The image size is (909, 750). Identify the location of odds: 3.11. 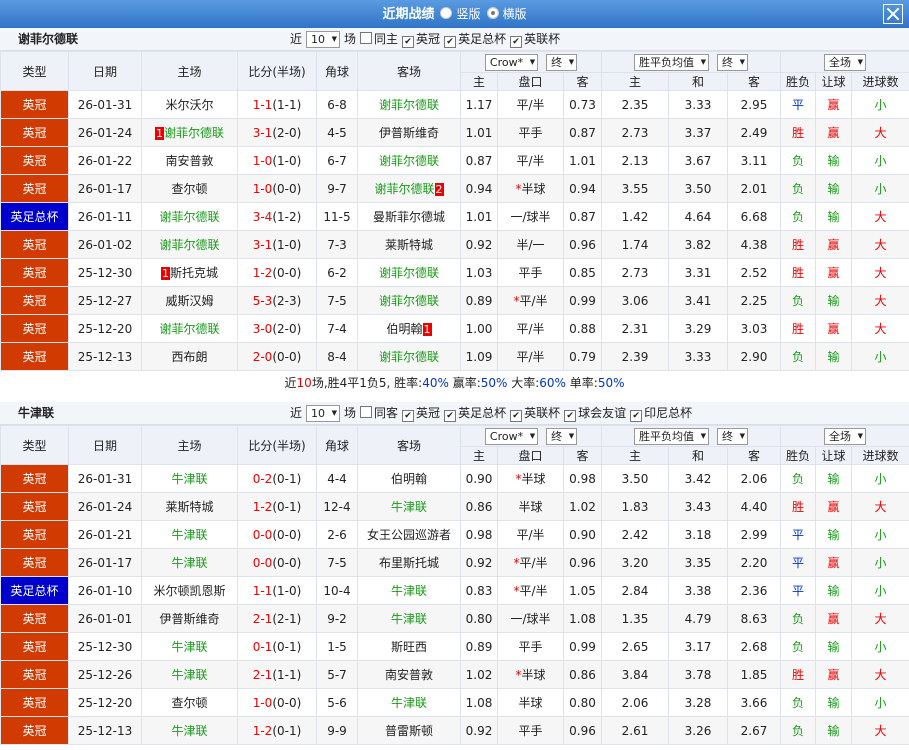
(754, 160).